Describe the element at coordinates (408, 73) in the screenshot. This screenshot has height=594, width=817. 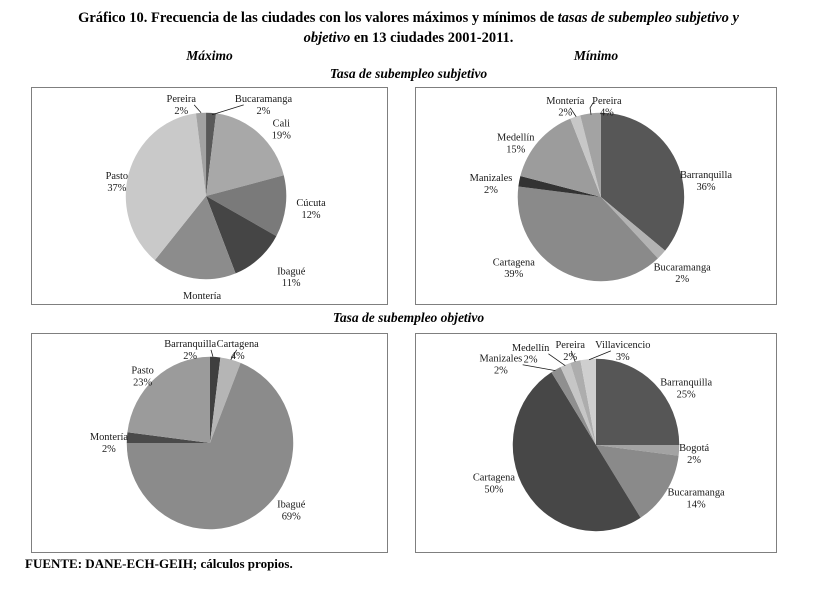
I see `section-title-subjetivo: Tasa de subempleo subjetivo` at that location.